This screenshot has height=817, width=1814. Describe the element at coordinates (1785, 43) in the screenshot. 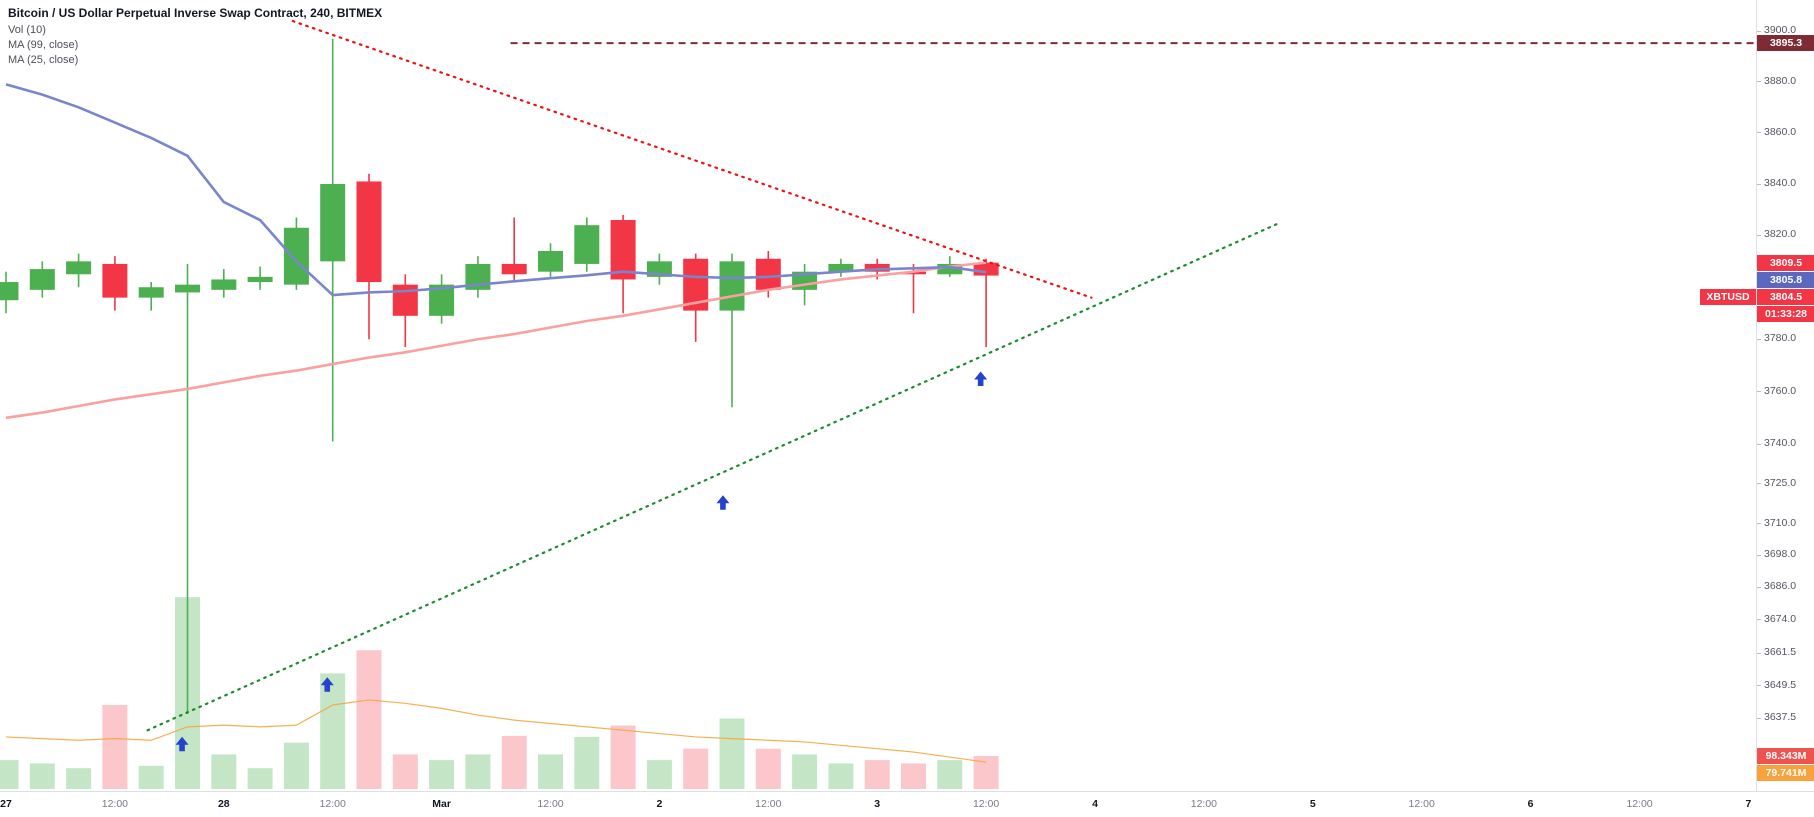

I see `level-price-badge: 3895.3` at that location.